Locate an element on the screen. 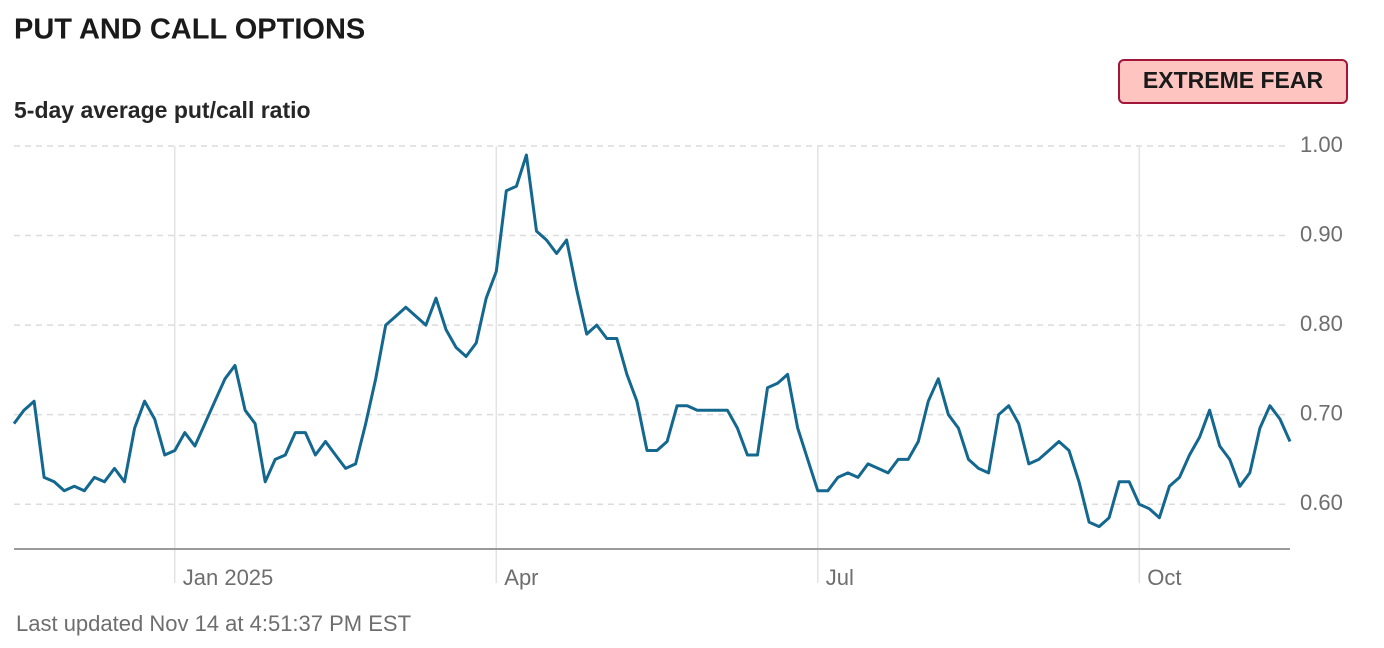 The height and width of the screenshot is (648, 1384). x-tick-label: Oct is located at coordinates (1164, 577).